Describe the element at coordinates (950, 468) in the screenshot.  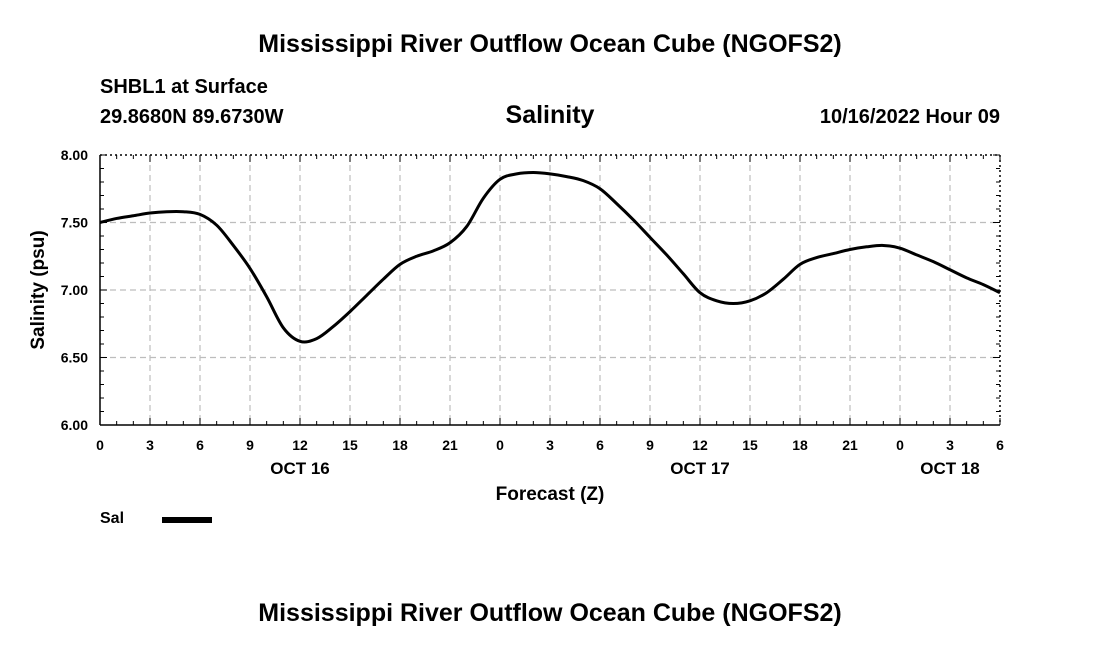
I see `day-label: OCT 18` at that location.